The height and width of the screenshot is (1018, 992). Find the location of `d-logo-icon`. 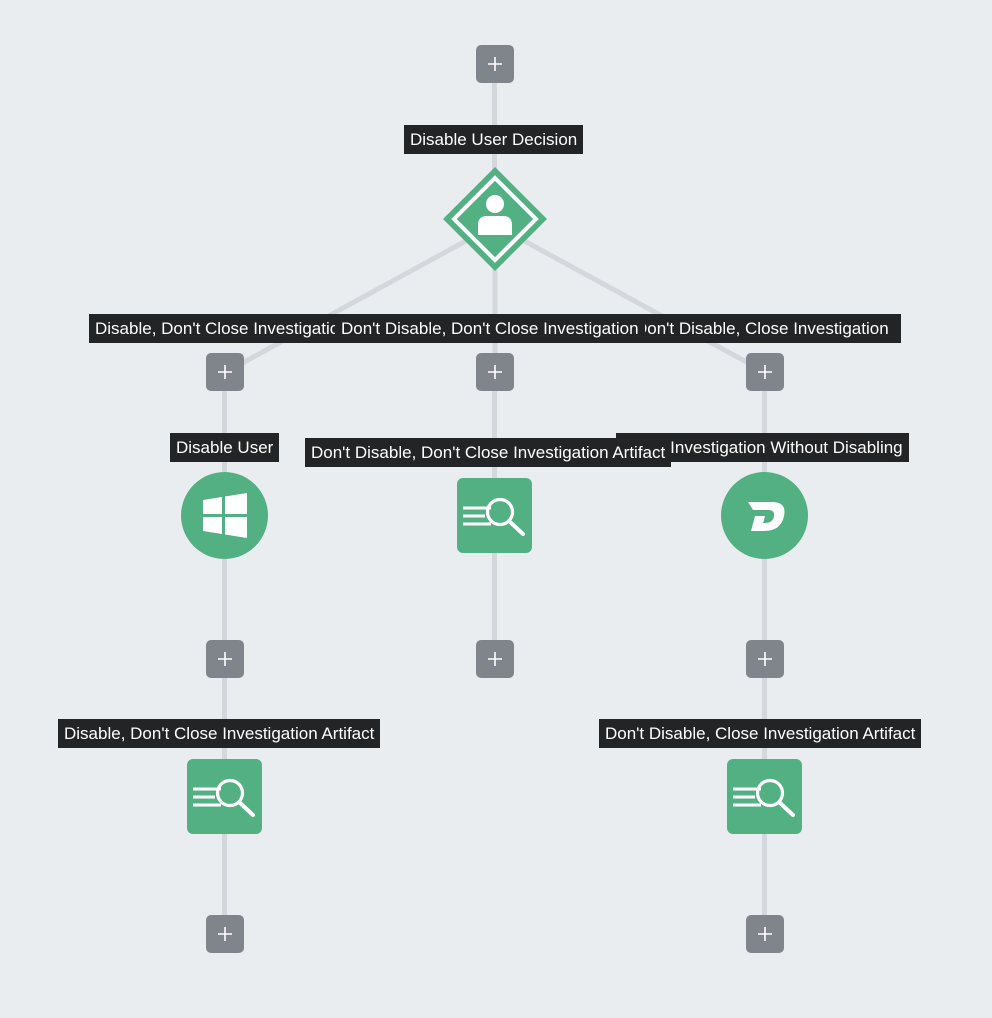

d-logo-icon is located at coordinates (766, 516).